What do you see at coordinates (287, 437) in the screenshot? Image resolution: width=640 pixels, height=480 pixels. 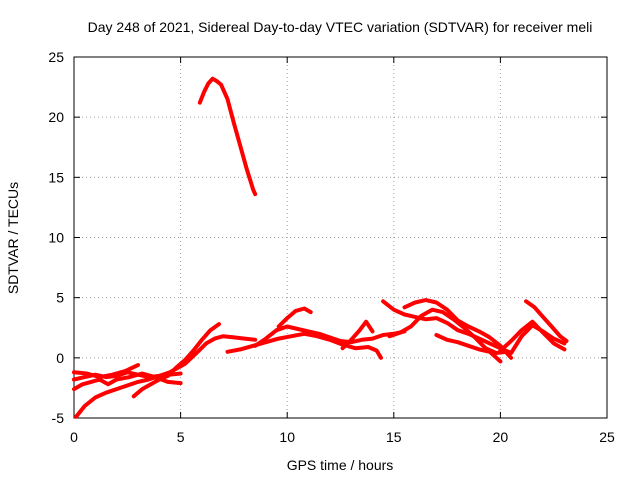 I see `x-tick-label: 10` at bounding box center [287, 437].